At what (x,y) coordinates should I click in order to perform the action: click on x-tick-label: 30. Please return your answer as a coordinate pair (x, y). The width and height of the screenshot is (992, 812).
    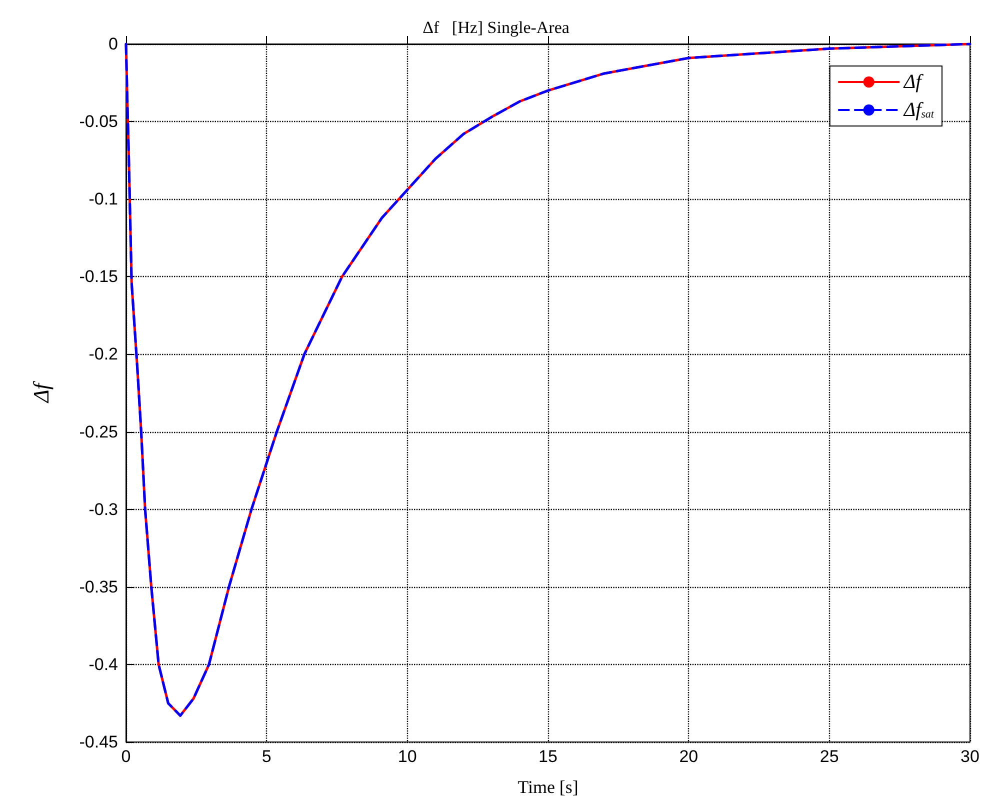
    Looking at the image, I should click on (970, 756).